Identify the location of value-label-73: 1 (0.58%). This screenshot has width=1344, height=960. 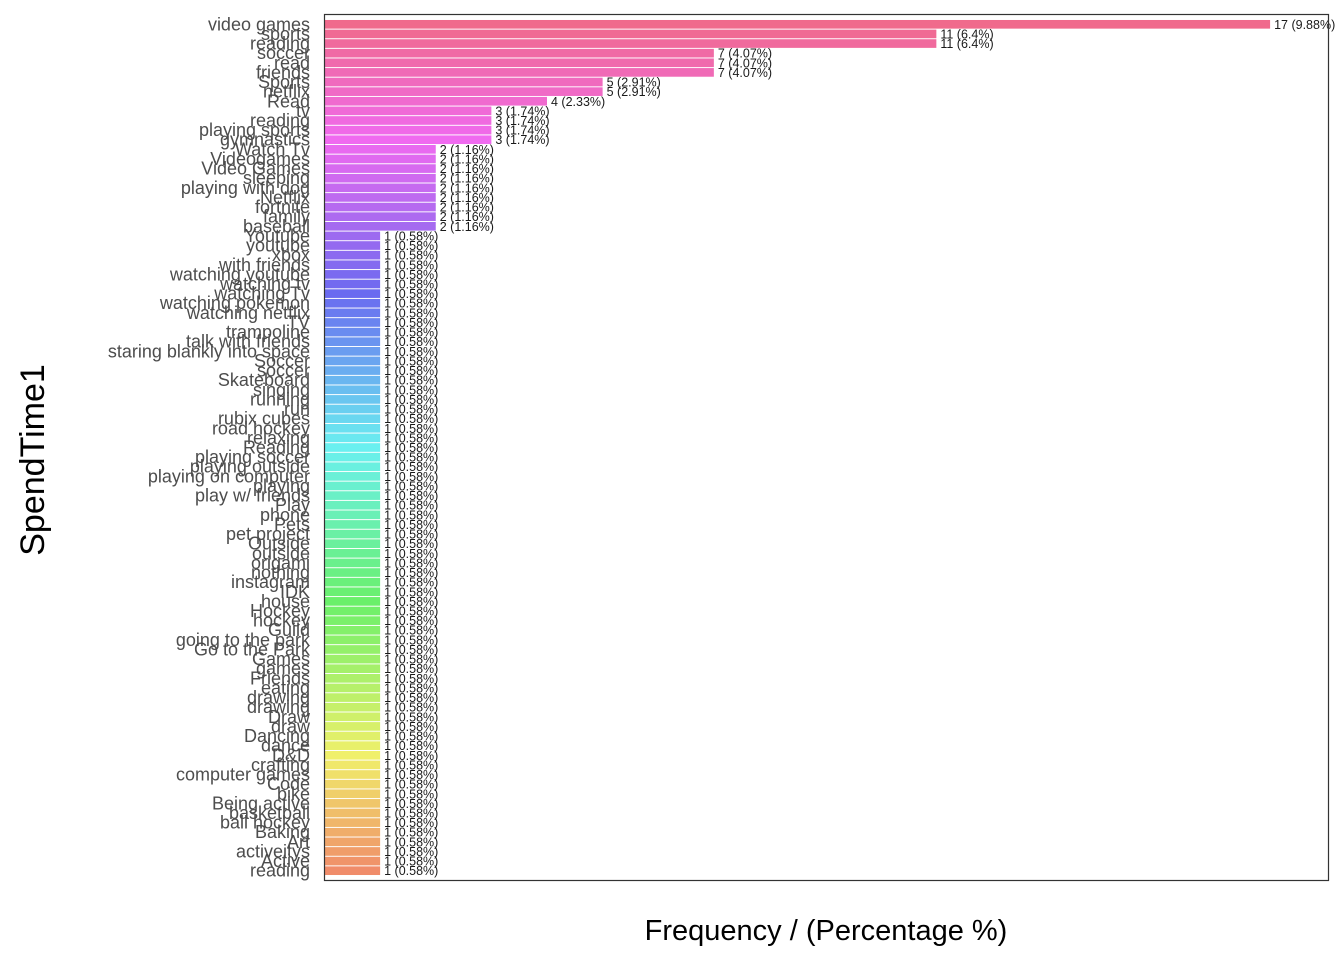
(411, 727).